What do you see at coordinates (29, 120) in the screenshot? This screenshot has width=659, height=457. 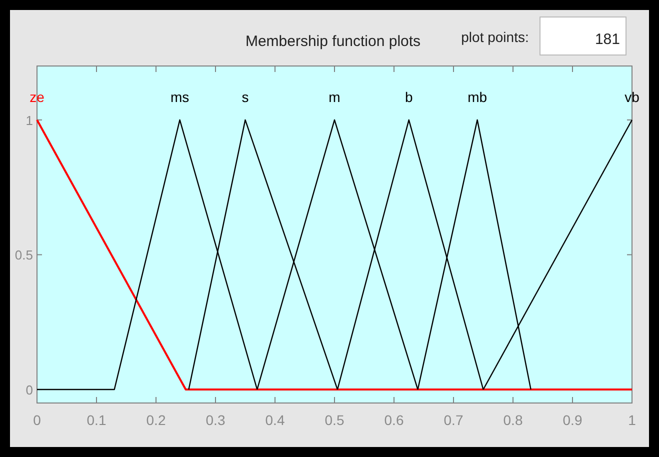 I see `y-tick-label: 1` at bounding box center [29, 120].